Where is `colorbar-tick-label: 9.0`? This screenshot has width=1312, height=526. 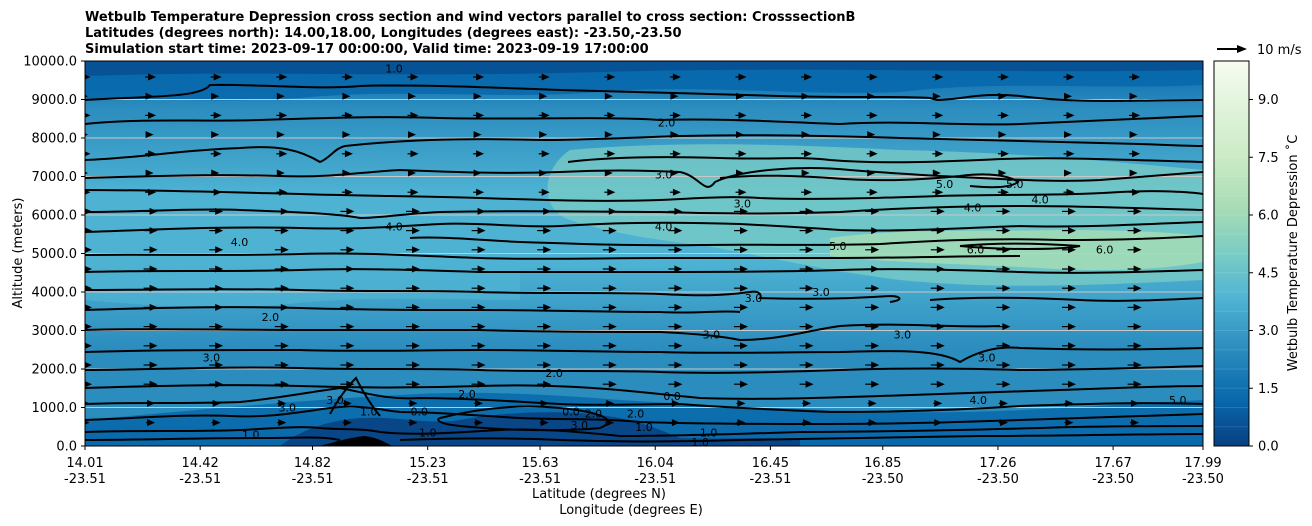
colorbar-tick-label: 9.0 is located at coordinates (1268, 100).